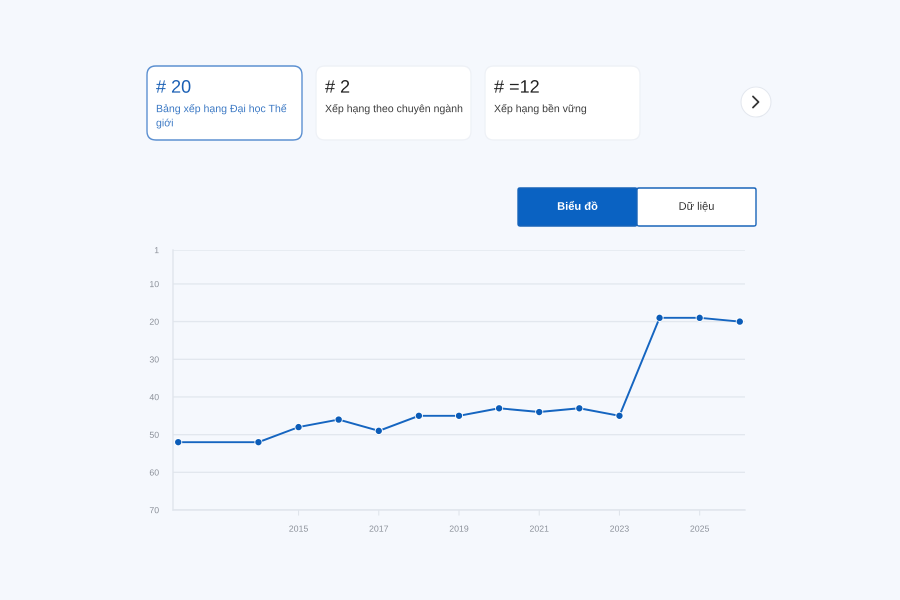 Image resolution: width=900 pixels, height=600 pixels. What do you see at coordinates (154, 284) in the screenshot?
I see `y-tick-label: 10` at bounding box center [154, 284].